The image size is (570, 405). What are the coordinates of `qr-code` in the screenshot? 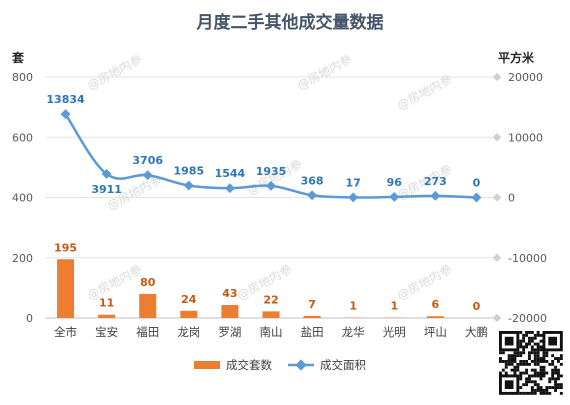 It's located at (531, 363).